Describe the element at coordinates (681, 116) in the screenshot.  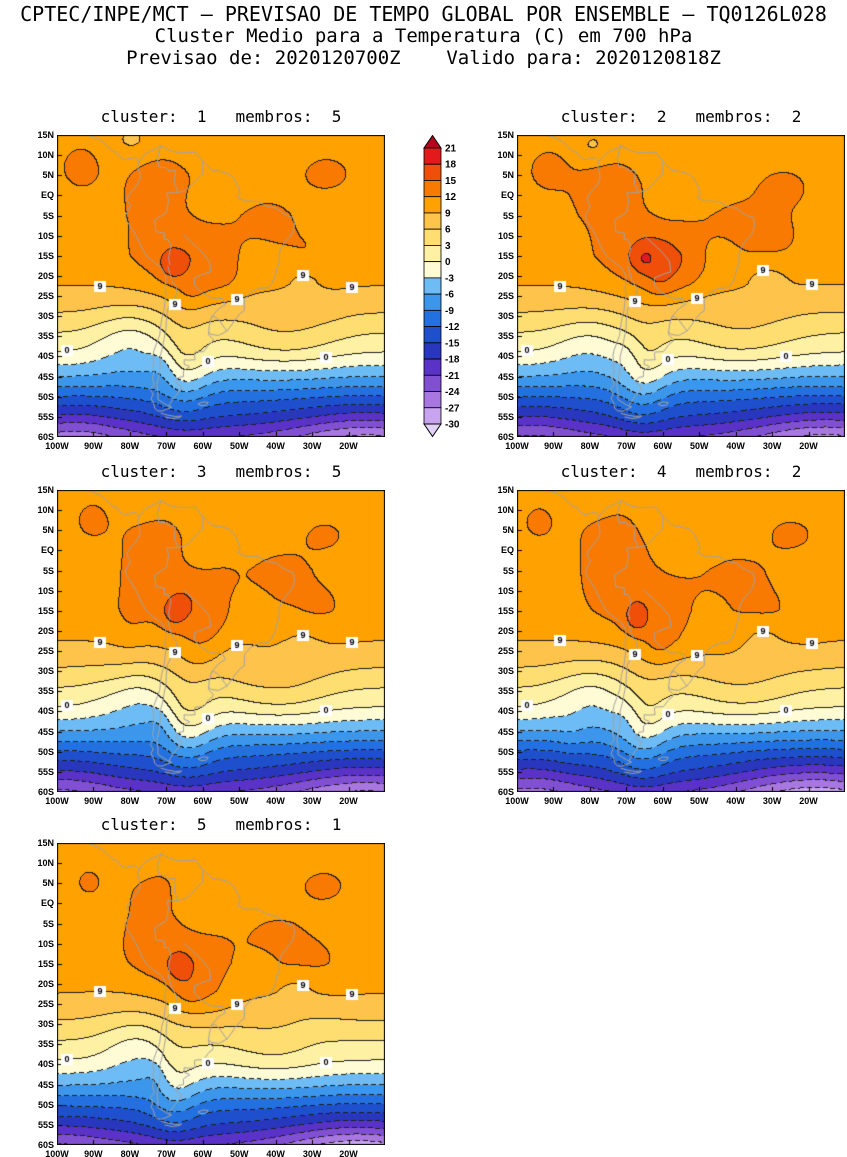
I see `panel-title: cluster: 2 membros: 2` at that location.